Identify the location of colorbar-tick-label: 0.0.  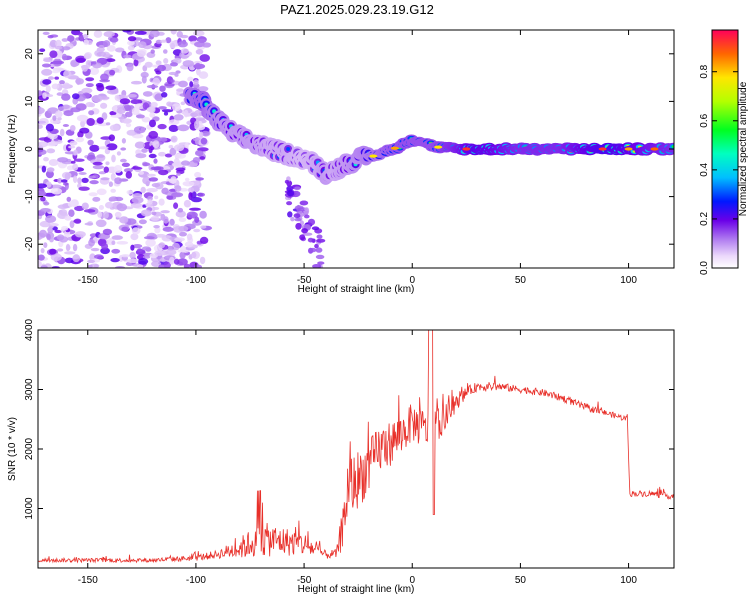
(704, 268).